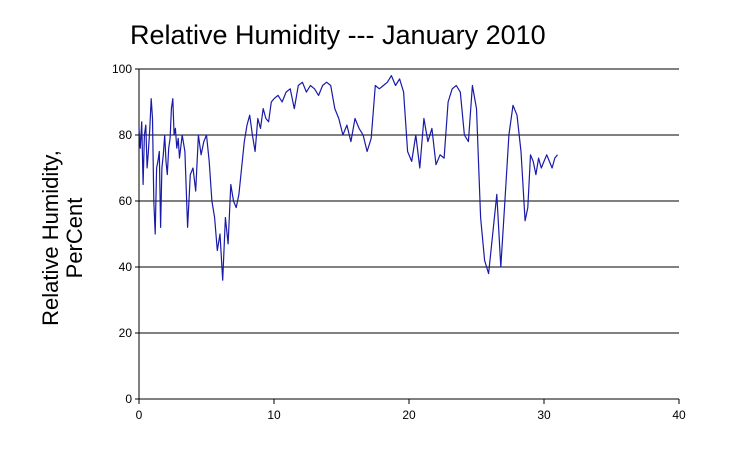  I want to click on x-tick-label-30: 30, so click(544, 415).